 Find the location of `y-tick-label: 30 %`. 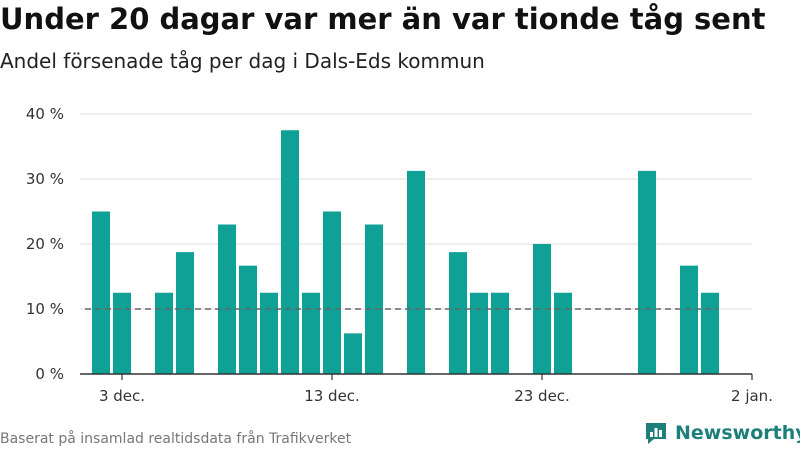

y-tick-label: 30 % is located at coordinates (45, 179).